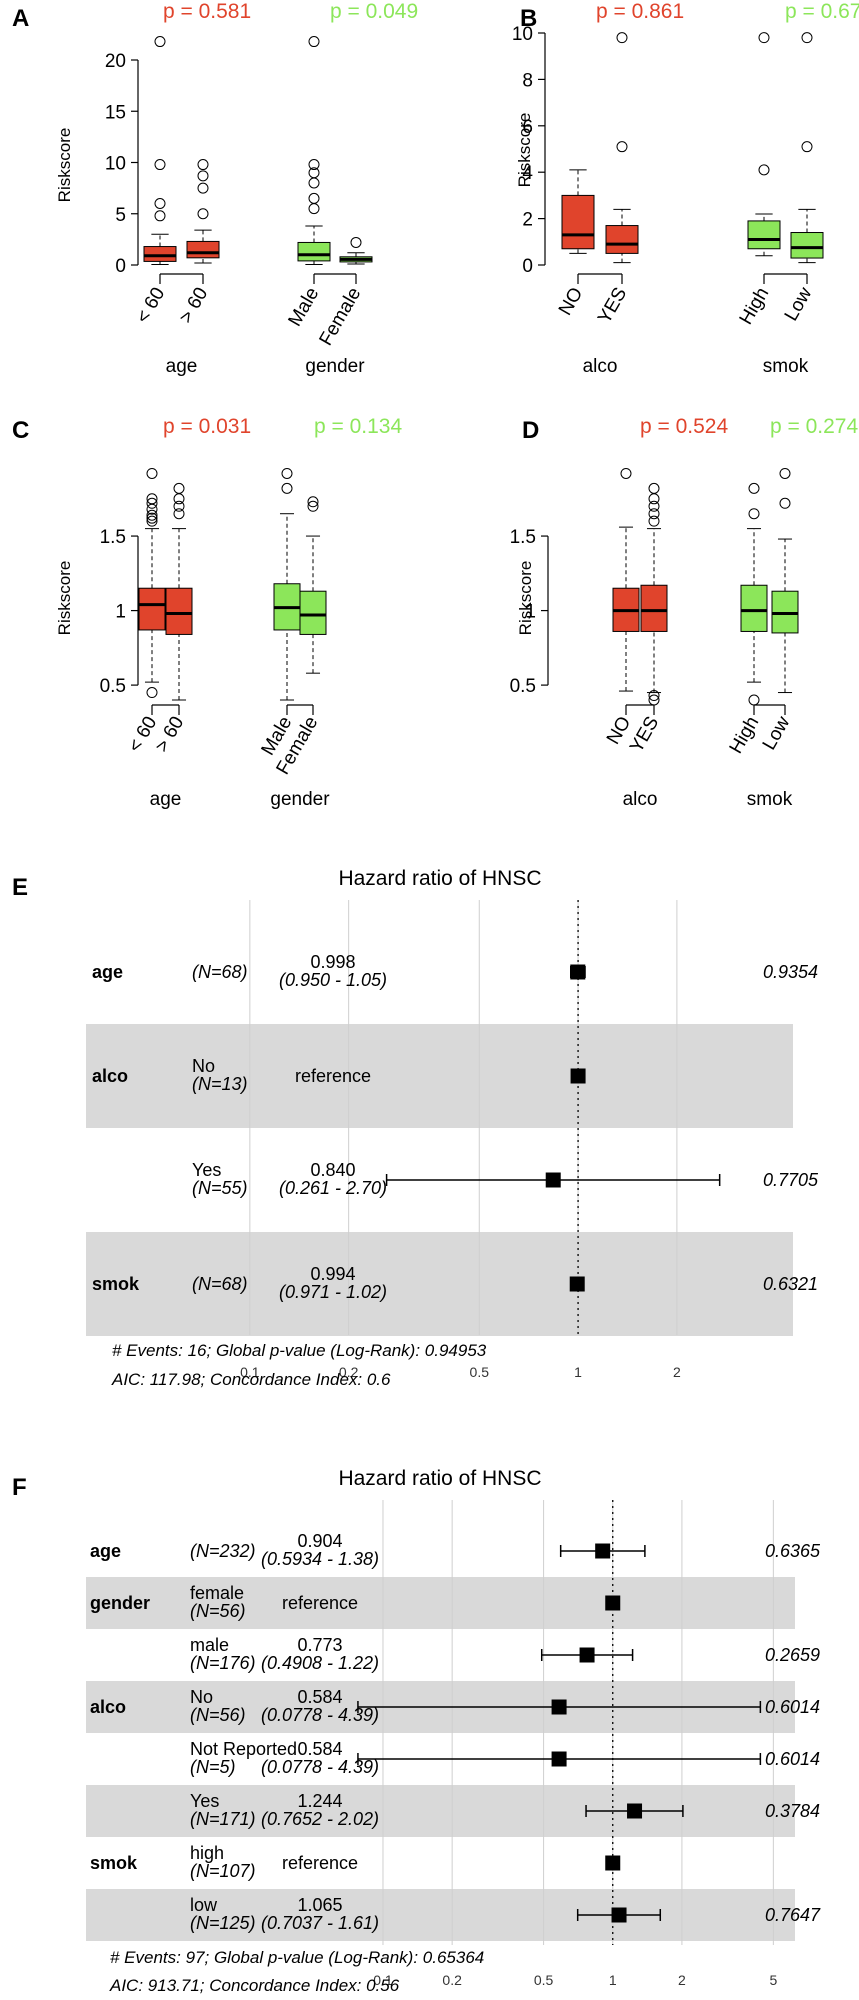 The image size is (859, 2000). I want to click on x-tick-label: Low, so click(799, 304).